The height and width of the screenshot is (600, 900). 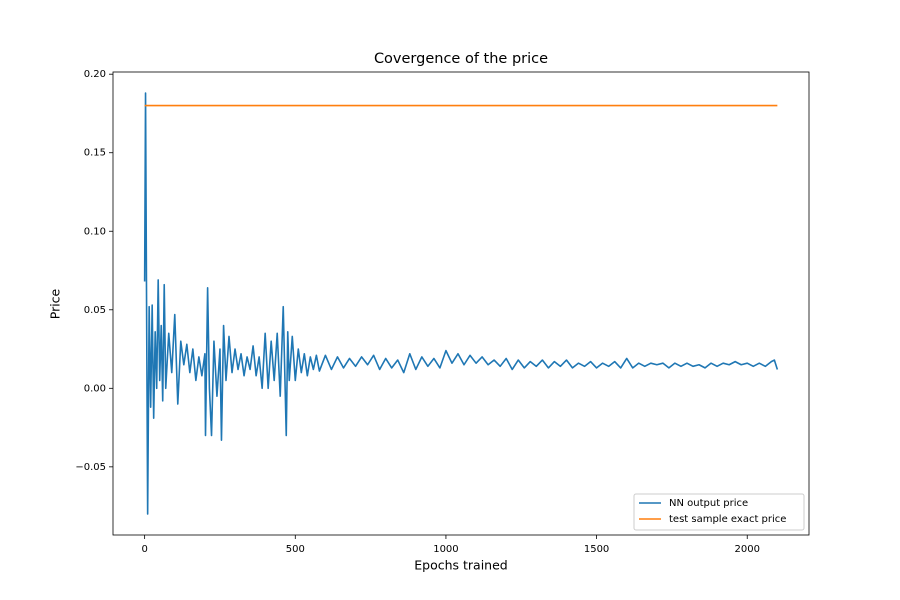 I want to click on y-tick-label: 0.05, so click(x=95, y=310).